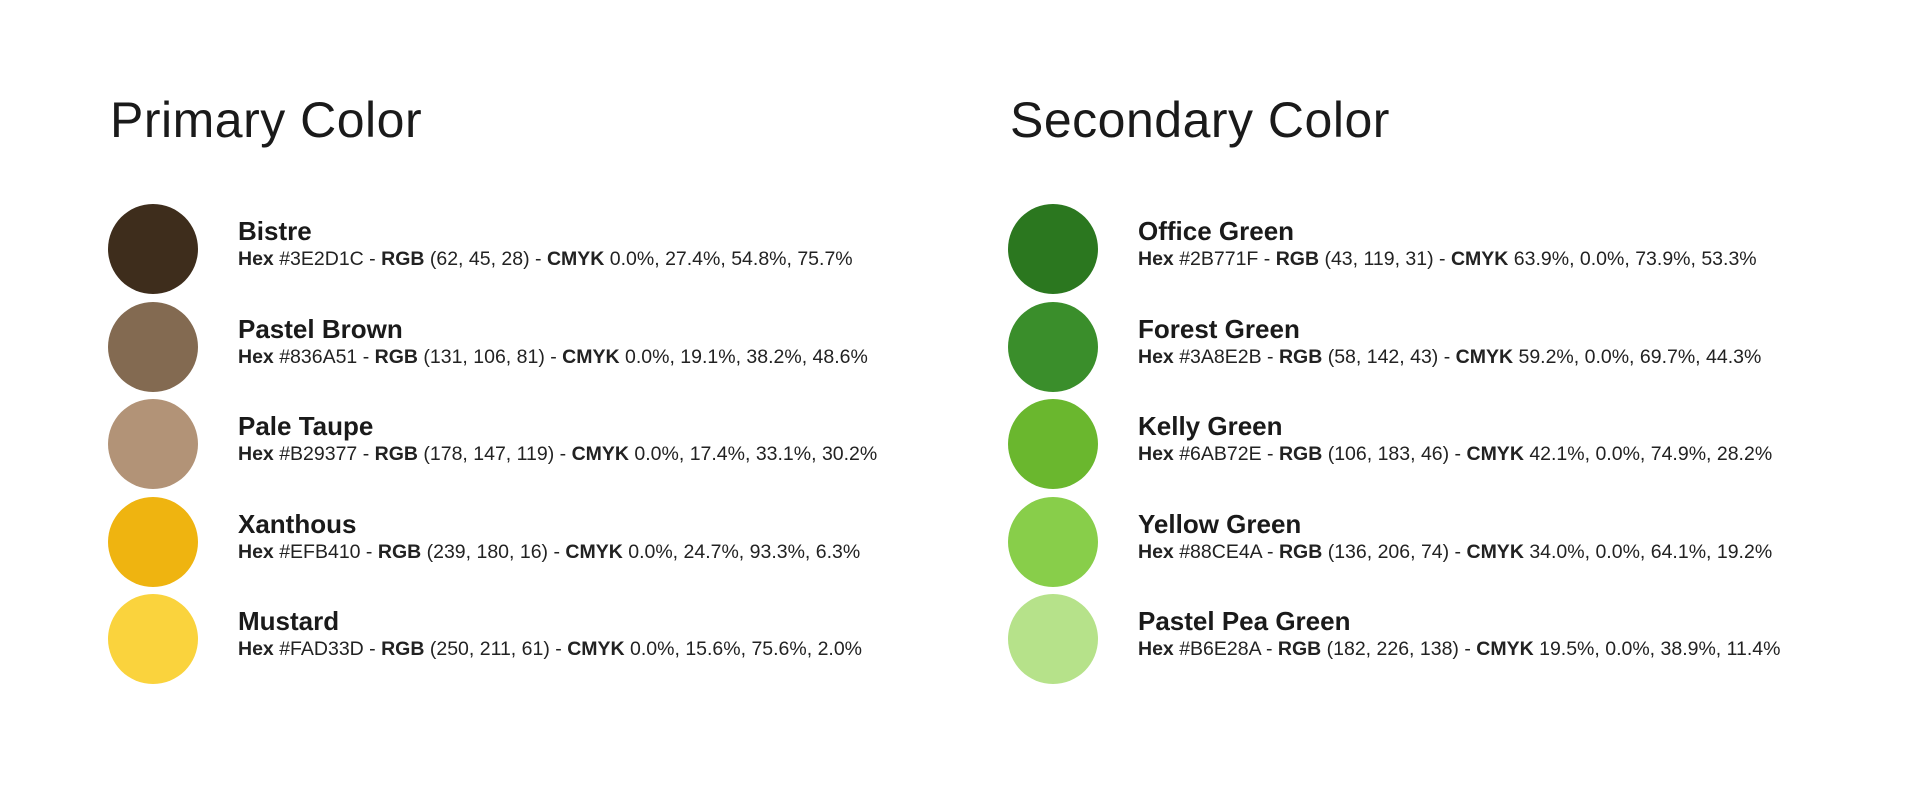 This screenshot has width=1920, height=807. What do you see at coordinates (746, 649) in the screenshot?
I see `cmyk-value: 0.0%, 15.6%, 75.6%, 2.0%` at bounding box center [746, 649].